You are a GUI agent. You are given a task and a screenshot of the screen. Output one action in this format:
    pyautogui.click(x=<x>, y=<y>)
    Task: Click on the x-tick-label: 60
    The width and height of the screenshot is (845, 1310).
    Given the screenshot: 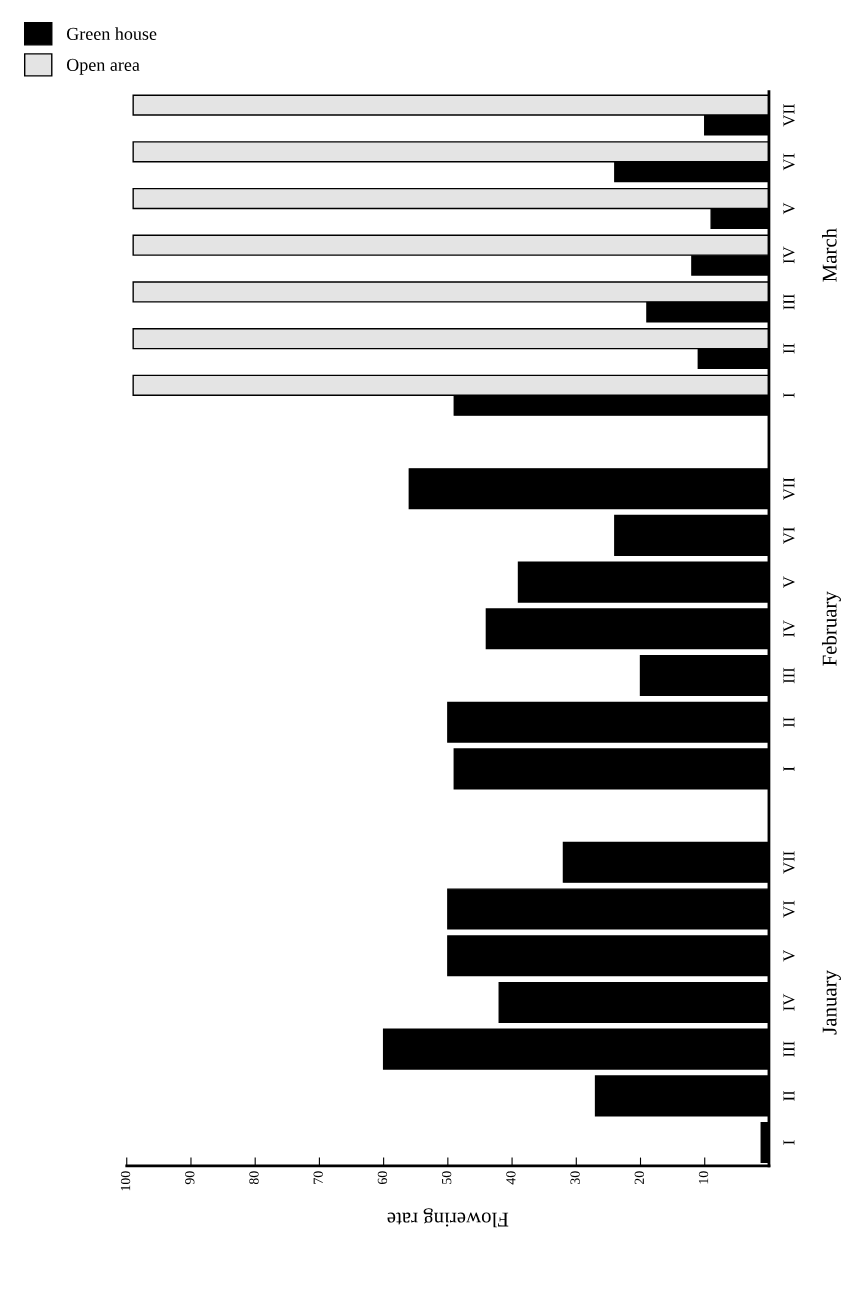 What is the action you would take?
    pyautogui.click(x=382, y=1178)
    